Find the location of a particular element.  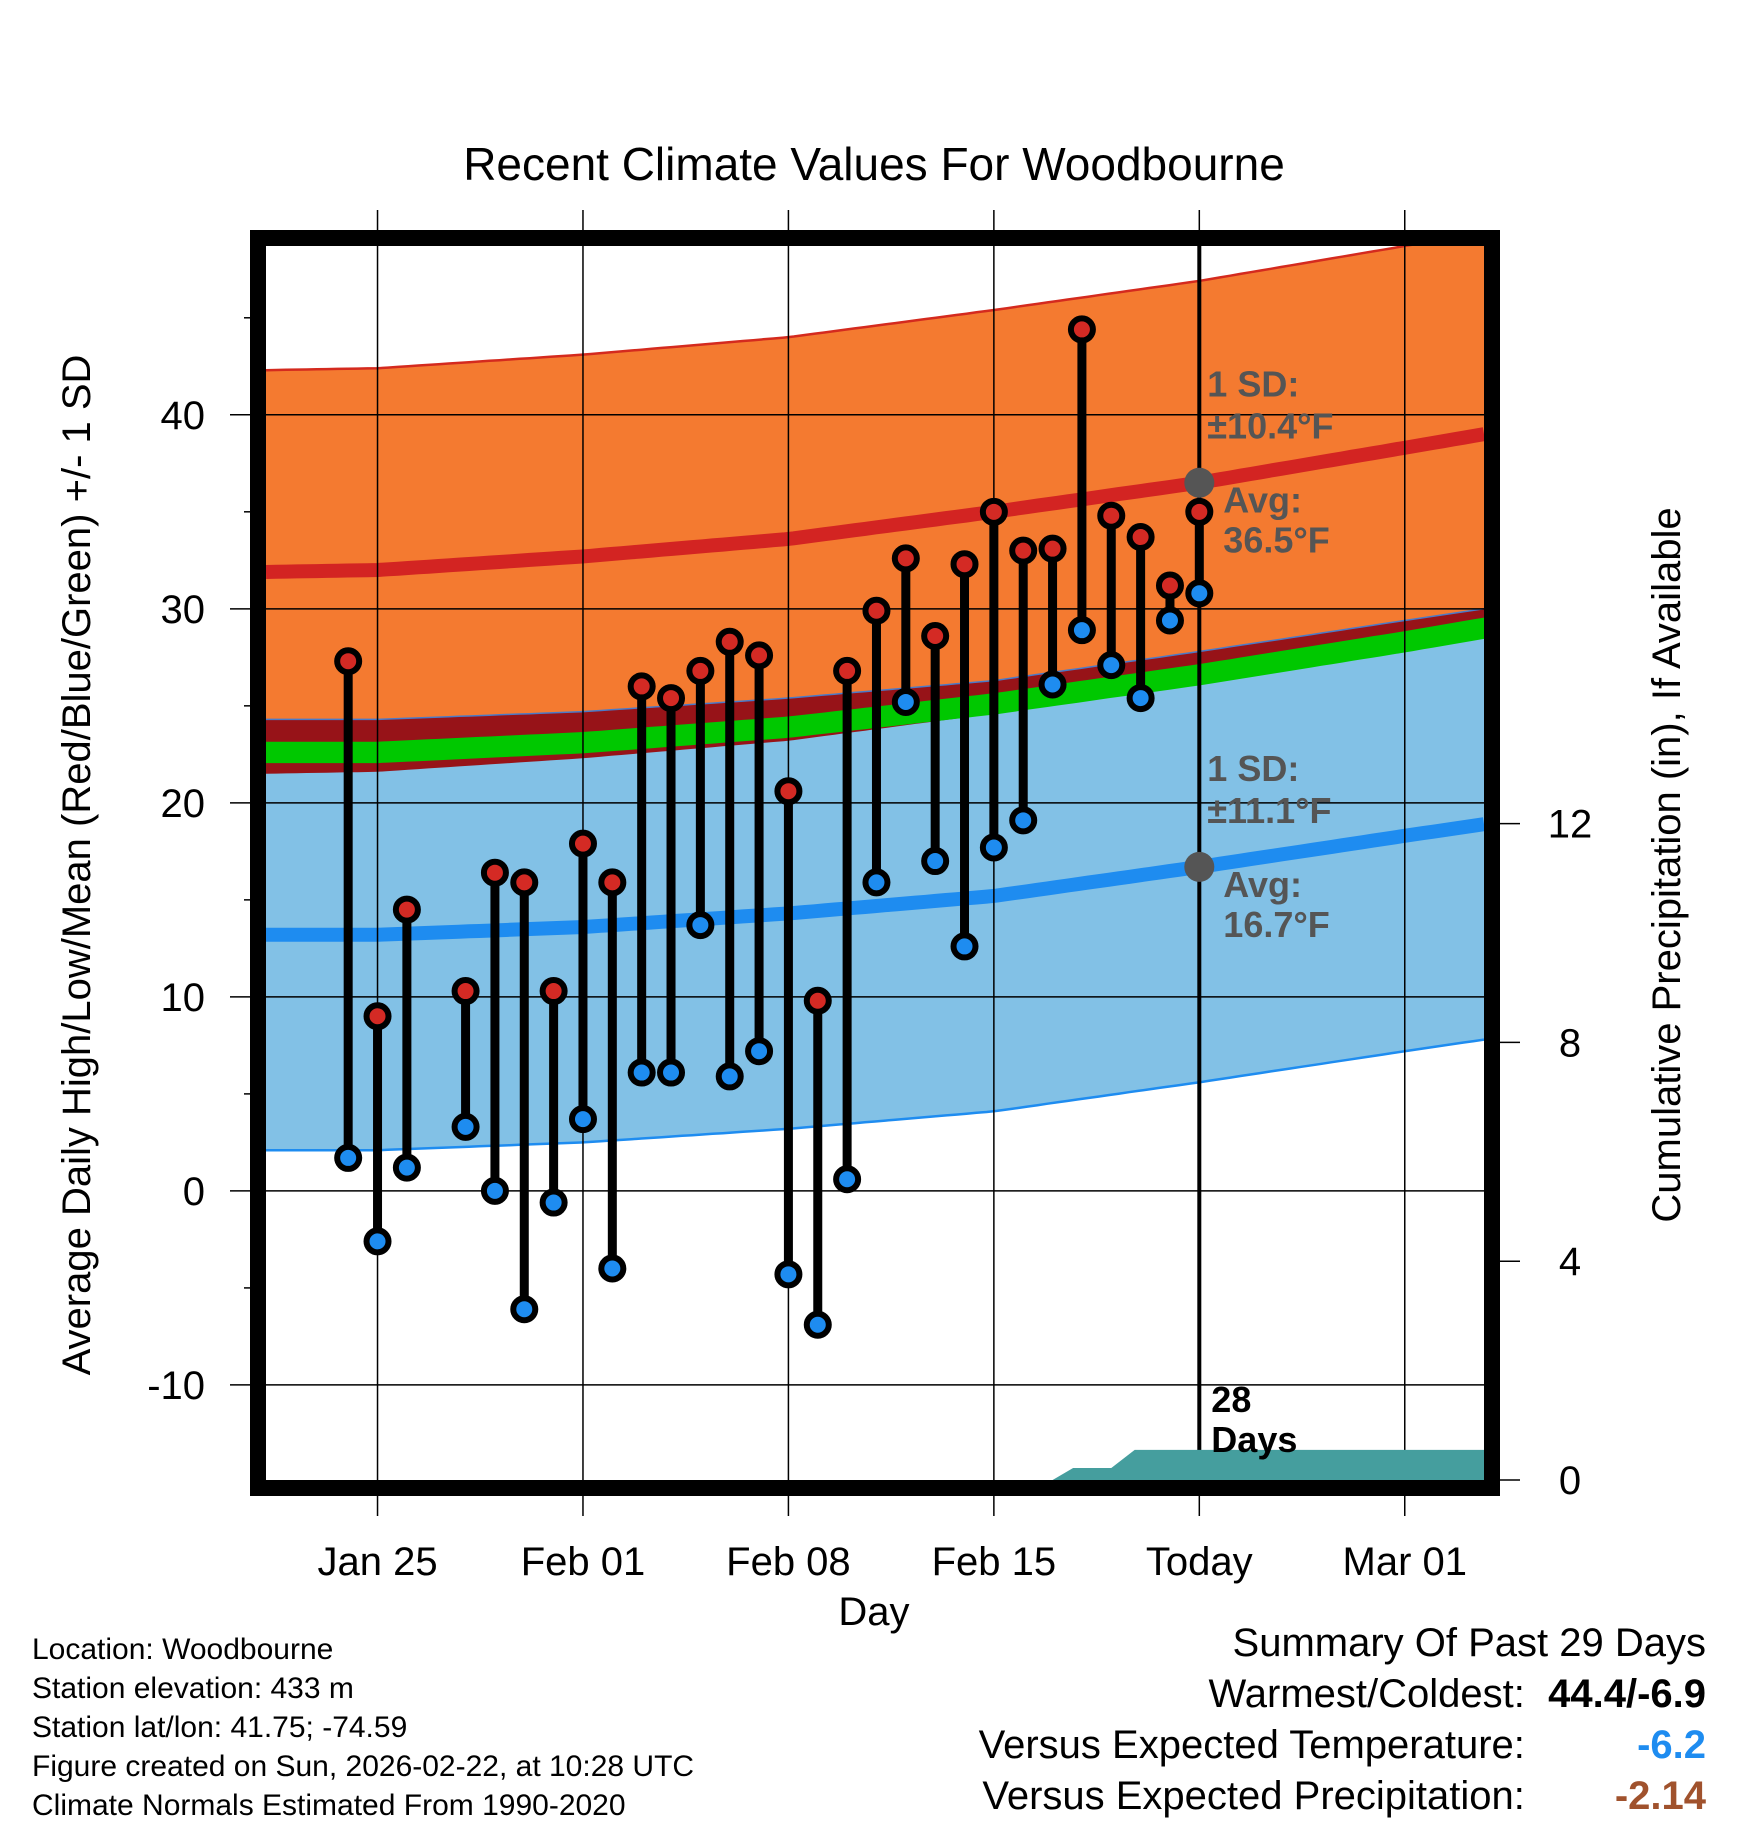

high-avg-value: 36.5°F is located at coordinates (1276, 540).